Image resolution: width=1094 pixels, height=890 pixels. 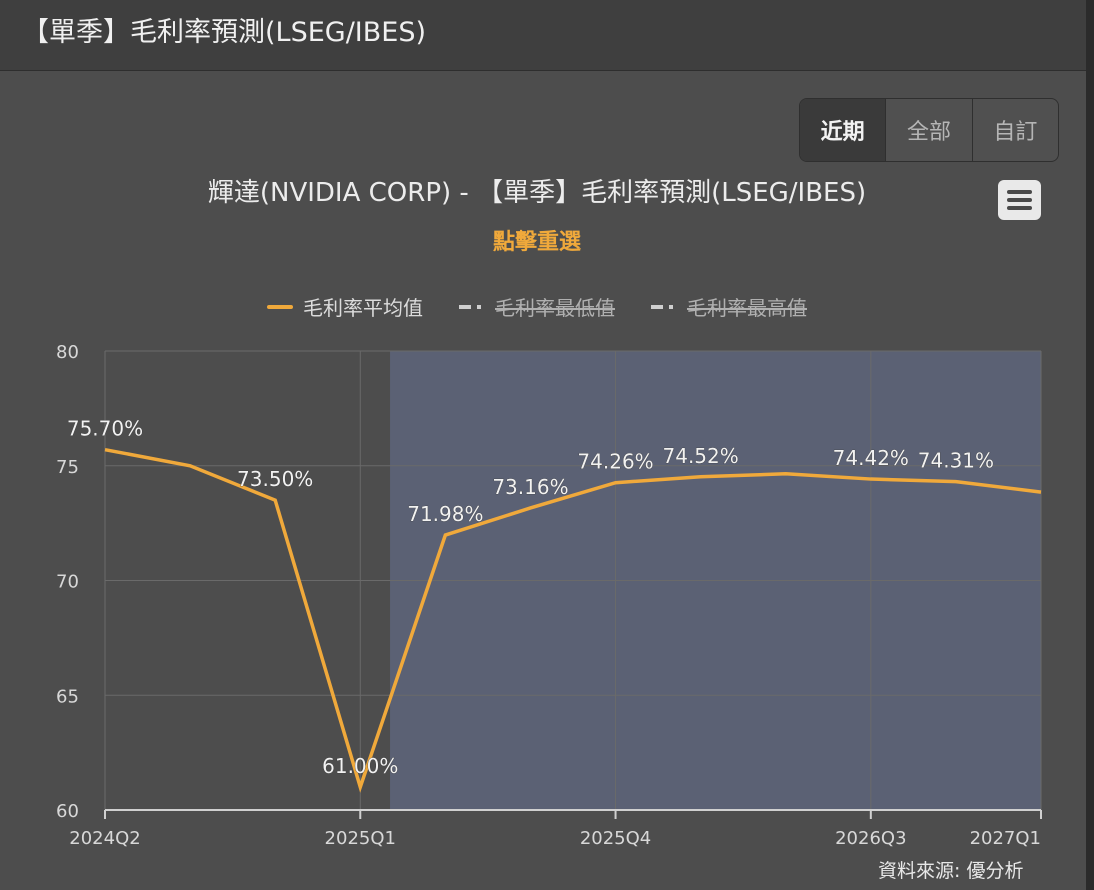 I want to click on data-label: 74.26%, so click(x=615, y=462).